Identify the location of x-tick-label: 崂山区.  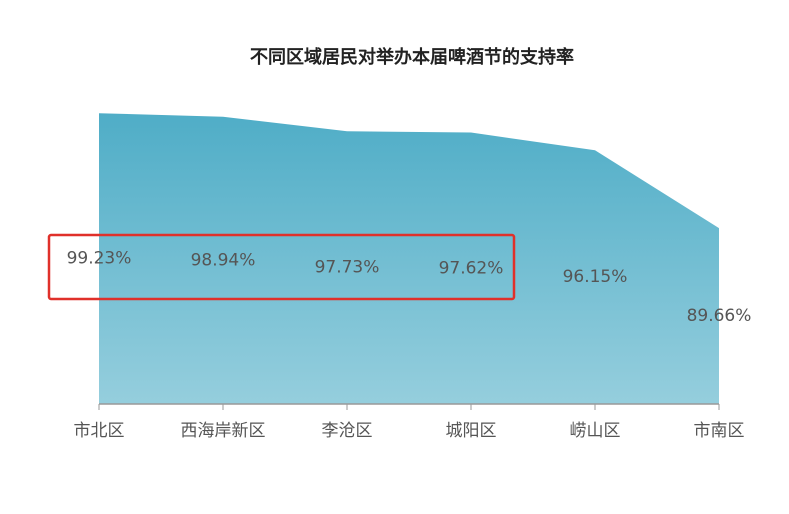
(595, 431).